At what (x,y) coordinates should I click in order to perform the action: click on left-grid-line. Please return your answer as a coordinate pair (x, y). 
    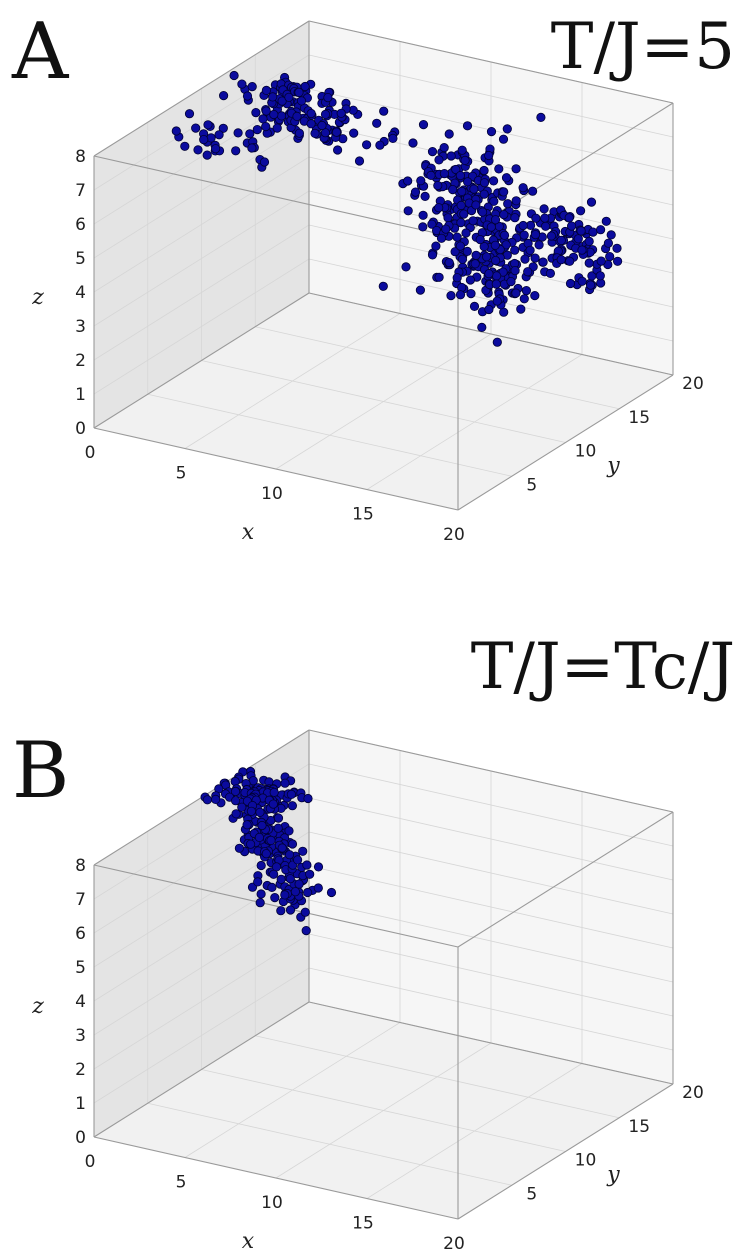
    Looking at the image, I should click on (201, 224).